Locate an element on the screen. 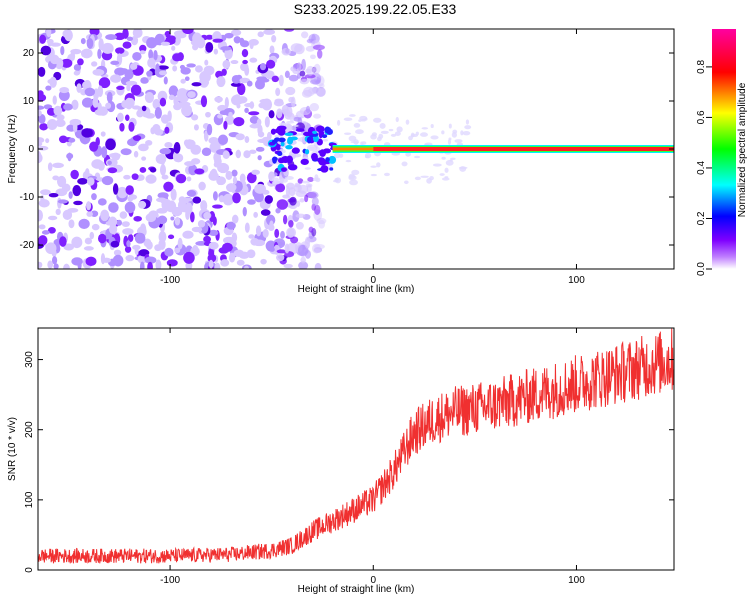 The height and width of the screenshot is (600, 750). colorbar-tick-label: 0.8 is located at coordinates (701, 67).